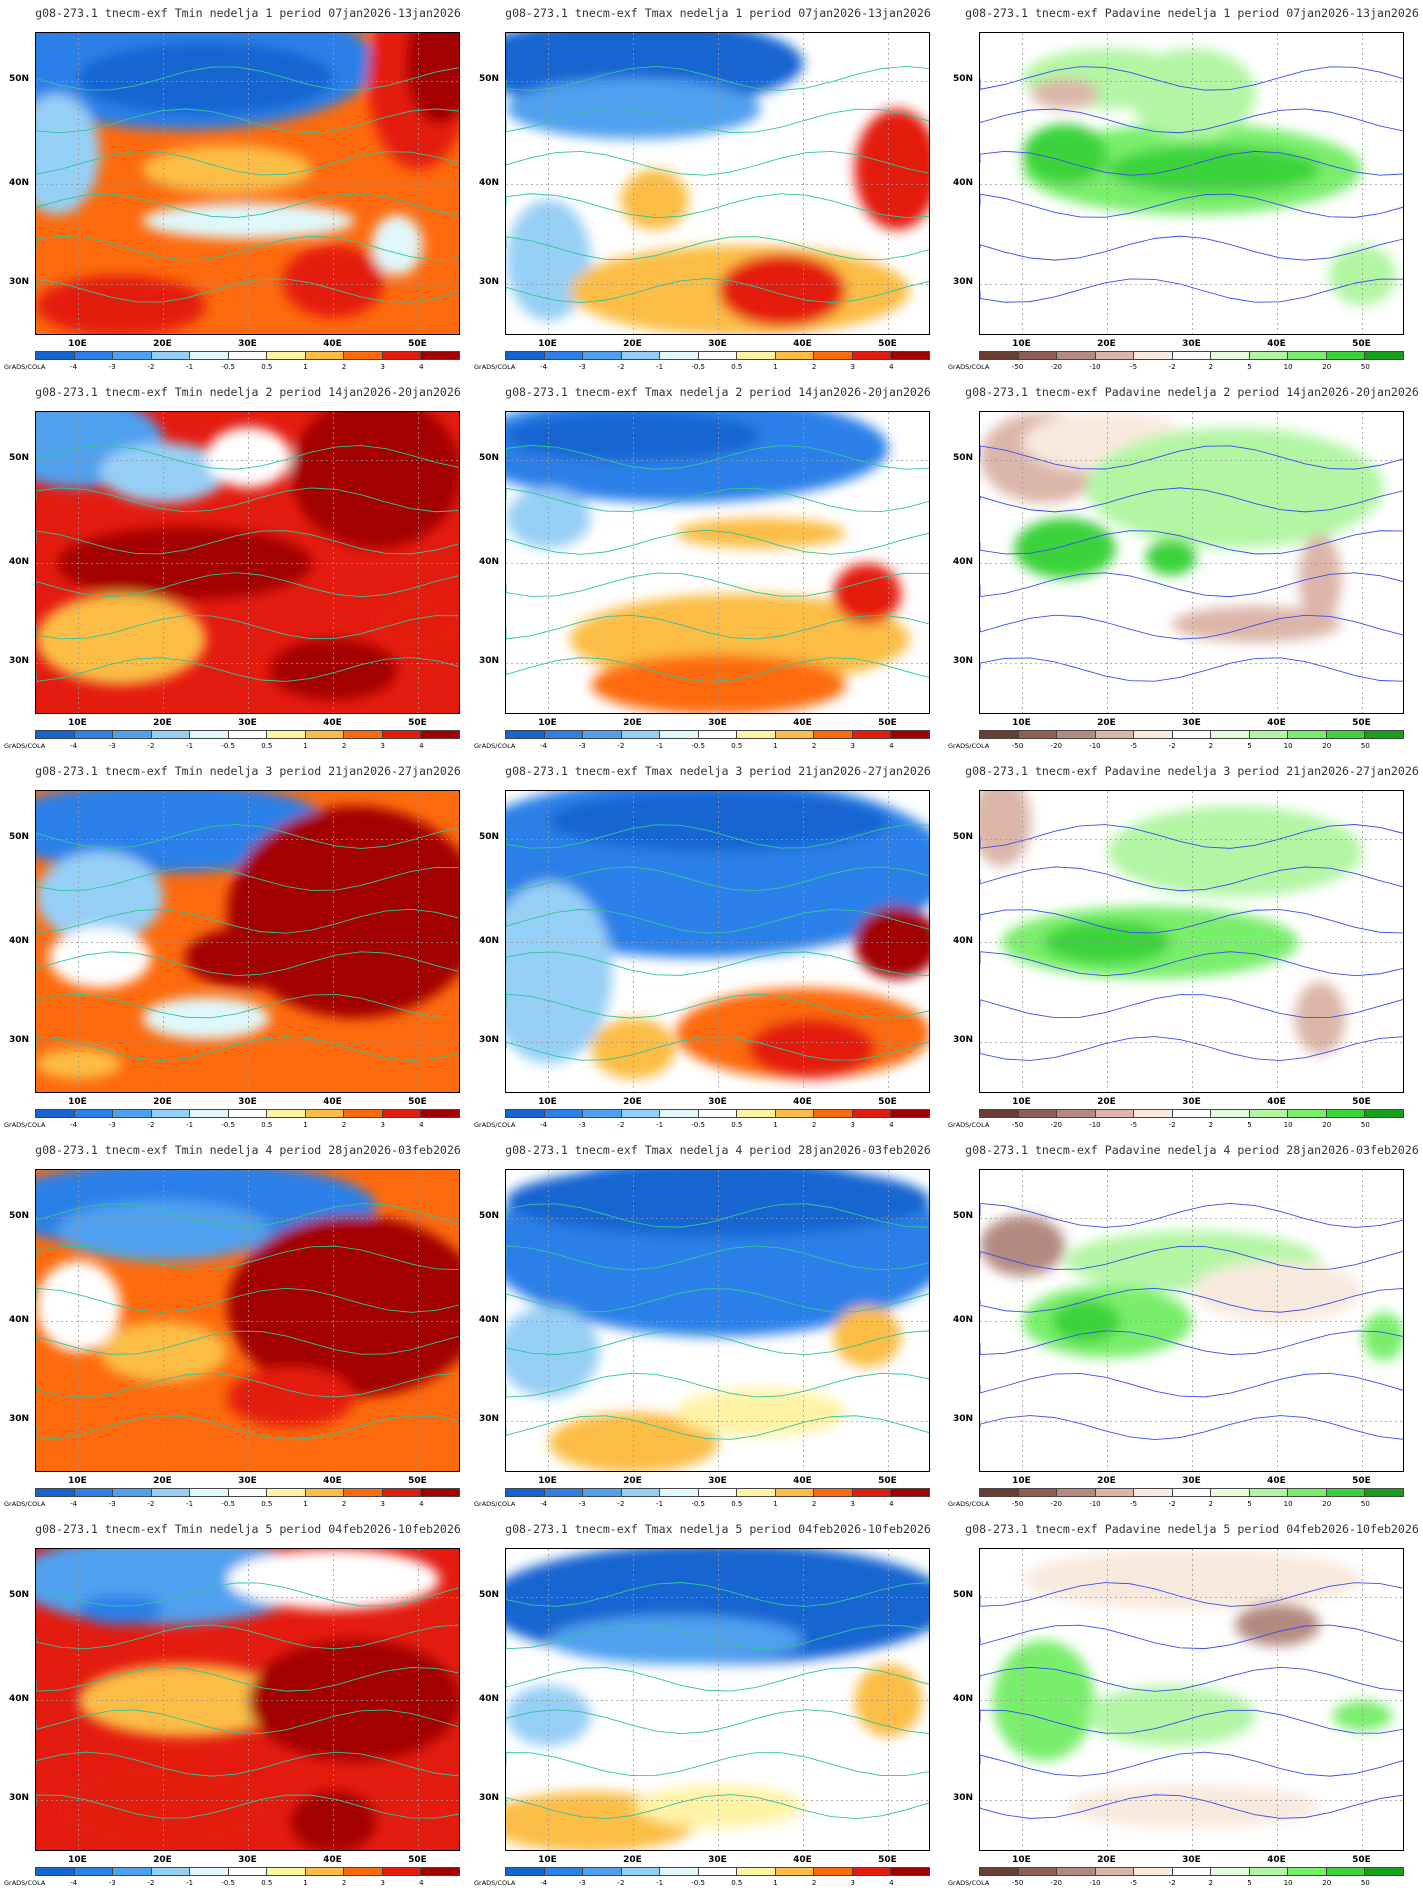 Image resolution: width=1423 pixels, height=1895 pixels. Describe the element at coordinates (1134, 1883) in the screenshot. I see `colorbar-label: -5` at that location.